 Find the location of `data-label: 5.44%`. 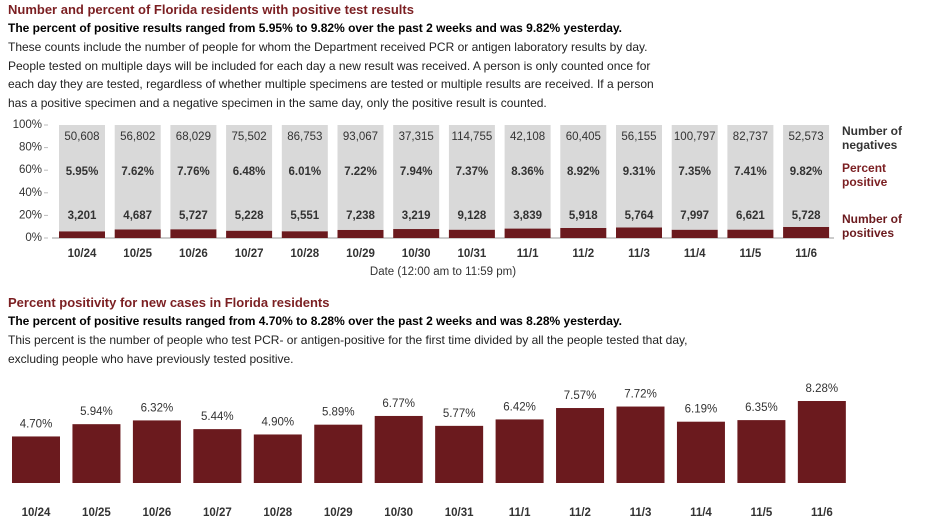

data-label: 5.44% is located at coordinates (217, 417).